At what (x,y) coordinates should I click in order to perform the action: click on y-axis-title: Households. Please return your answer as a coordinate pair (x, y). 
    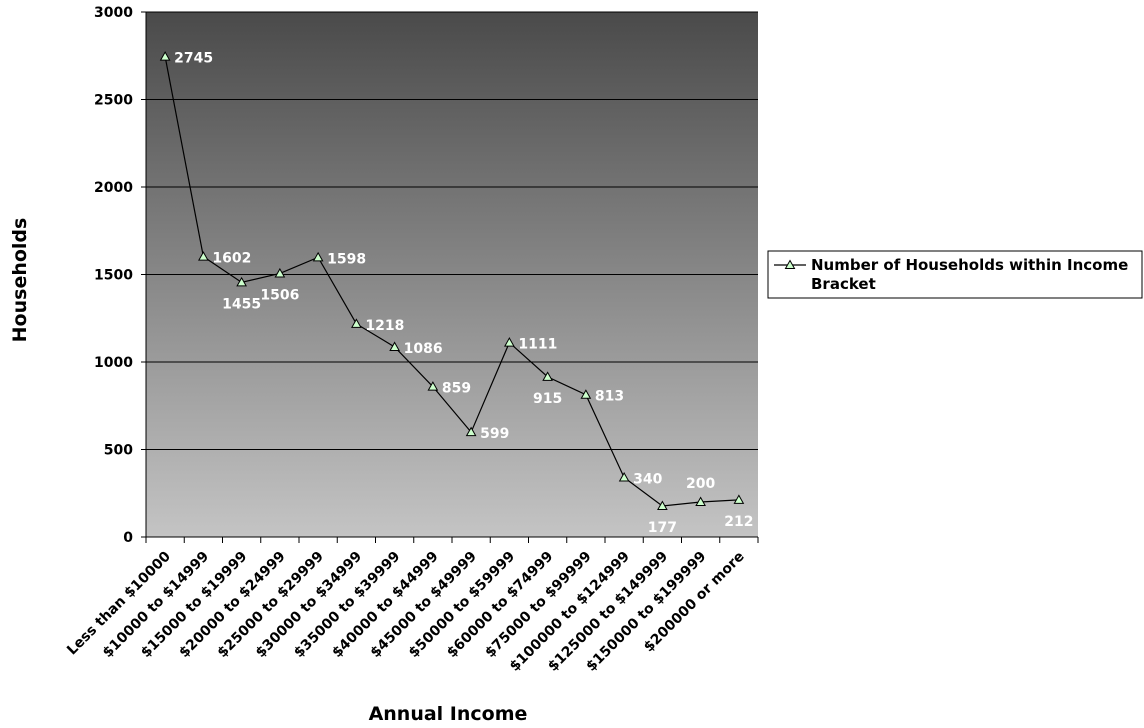
    Looking at the image, I should click on (20, 280).